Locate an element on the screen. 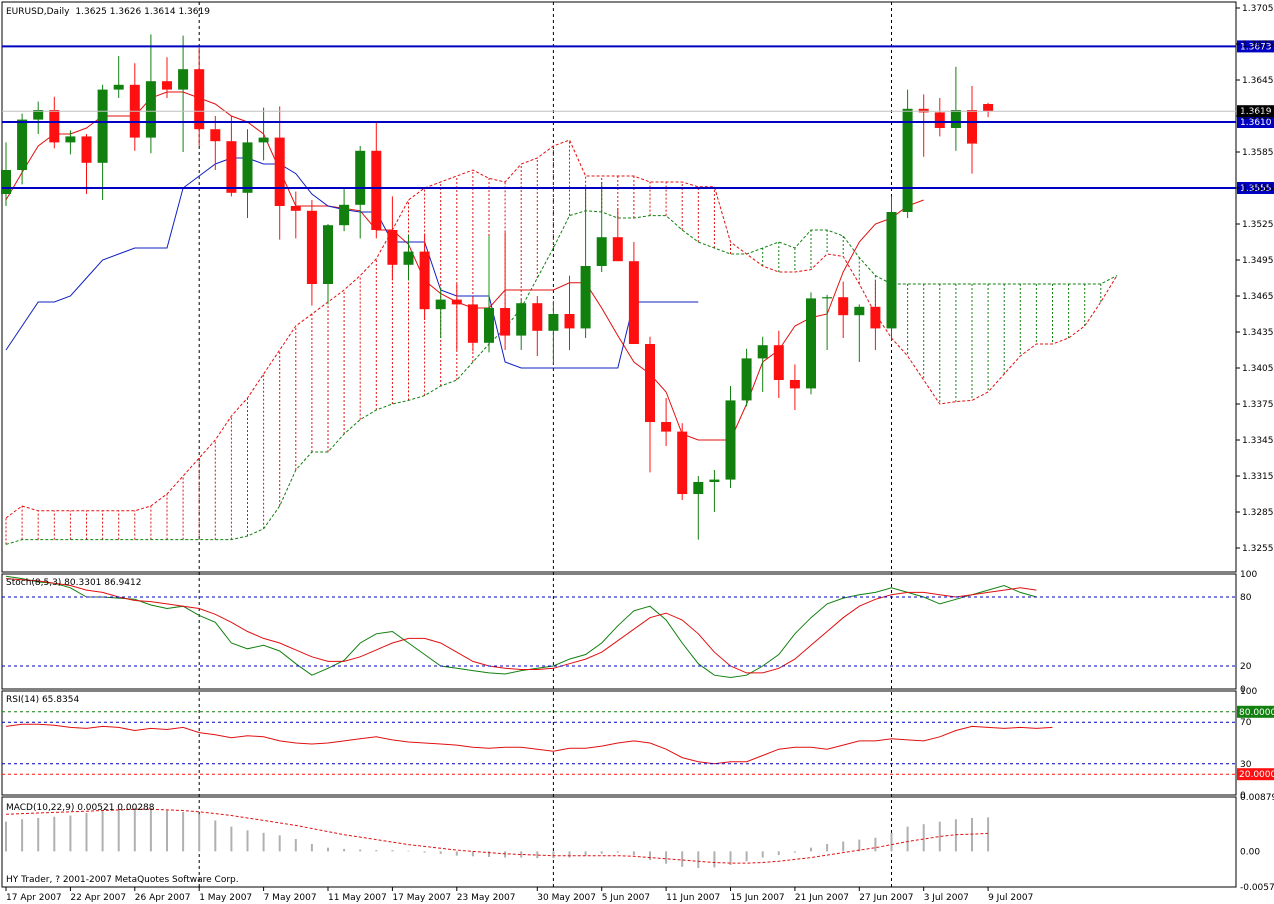 The width and height of the screenshot is (1274, 904). stoch-signal-line is located at coordinates (521, 626).